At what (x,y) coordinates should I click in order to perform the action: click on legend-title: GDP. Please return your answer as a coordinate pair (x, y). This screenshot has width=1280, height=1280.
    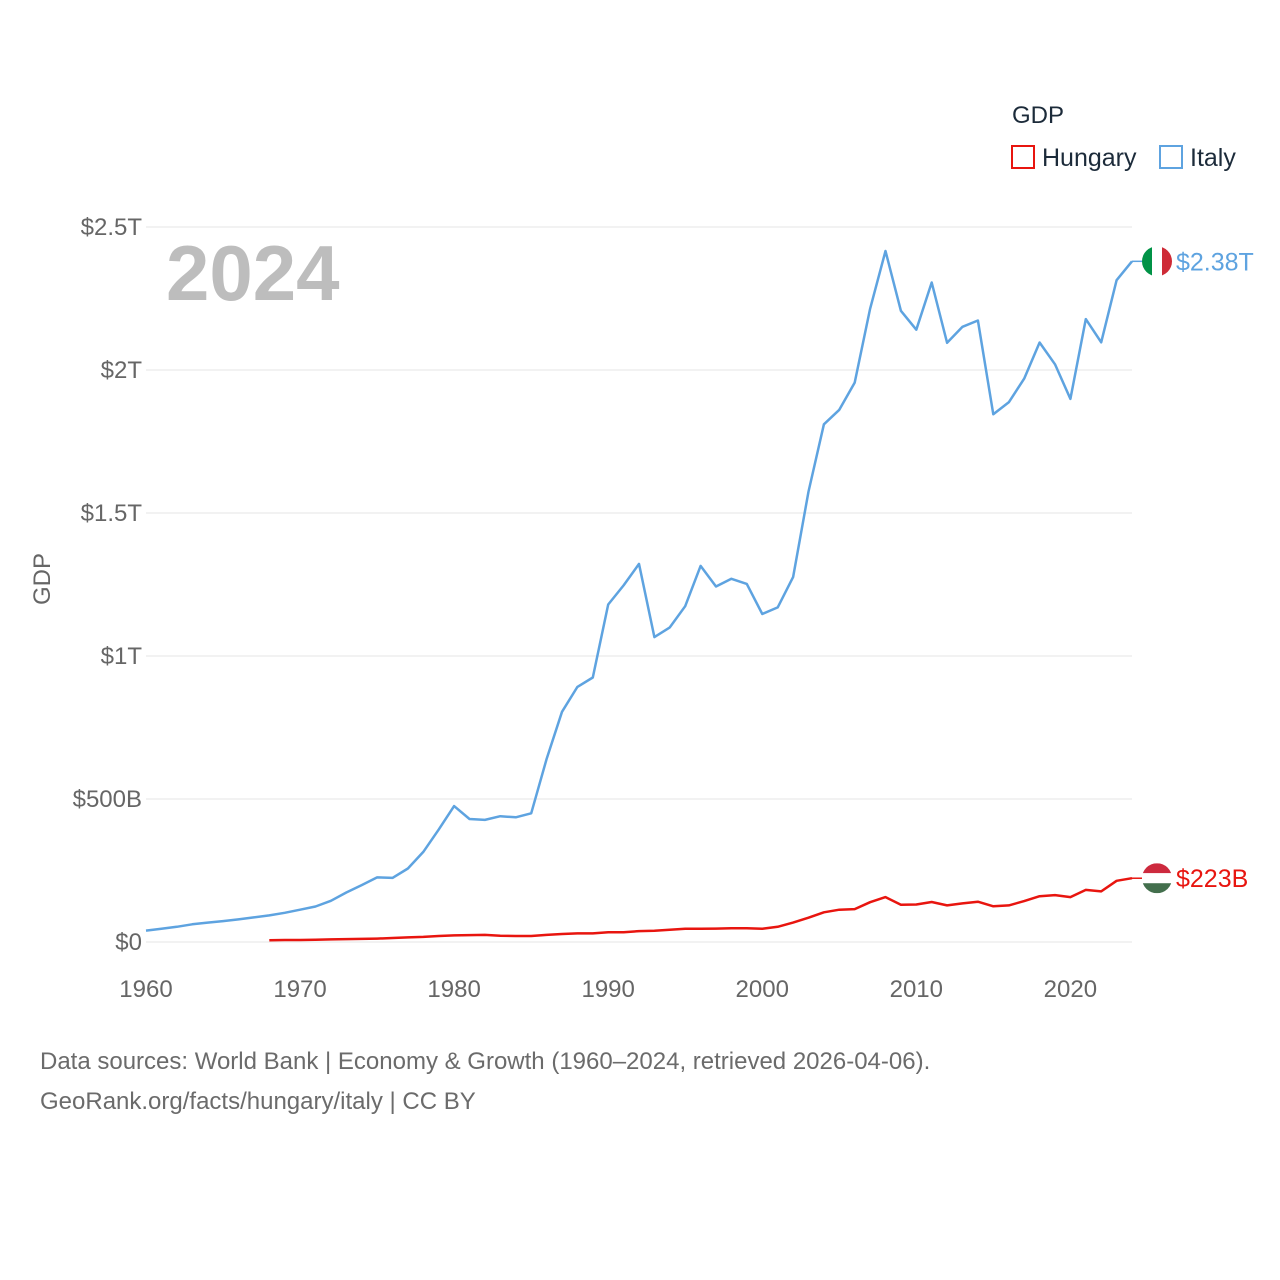
    Looking at the image, I should click on (1038, 115).